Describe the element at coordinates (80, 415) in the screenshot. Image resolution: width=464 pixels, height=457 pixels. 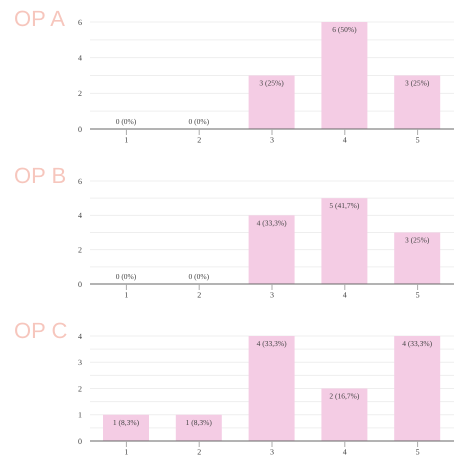
I see `y-tick-label: 1` at that location.